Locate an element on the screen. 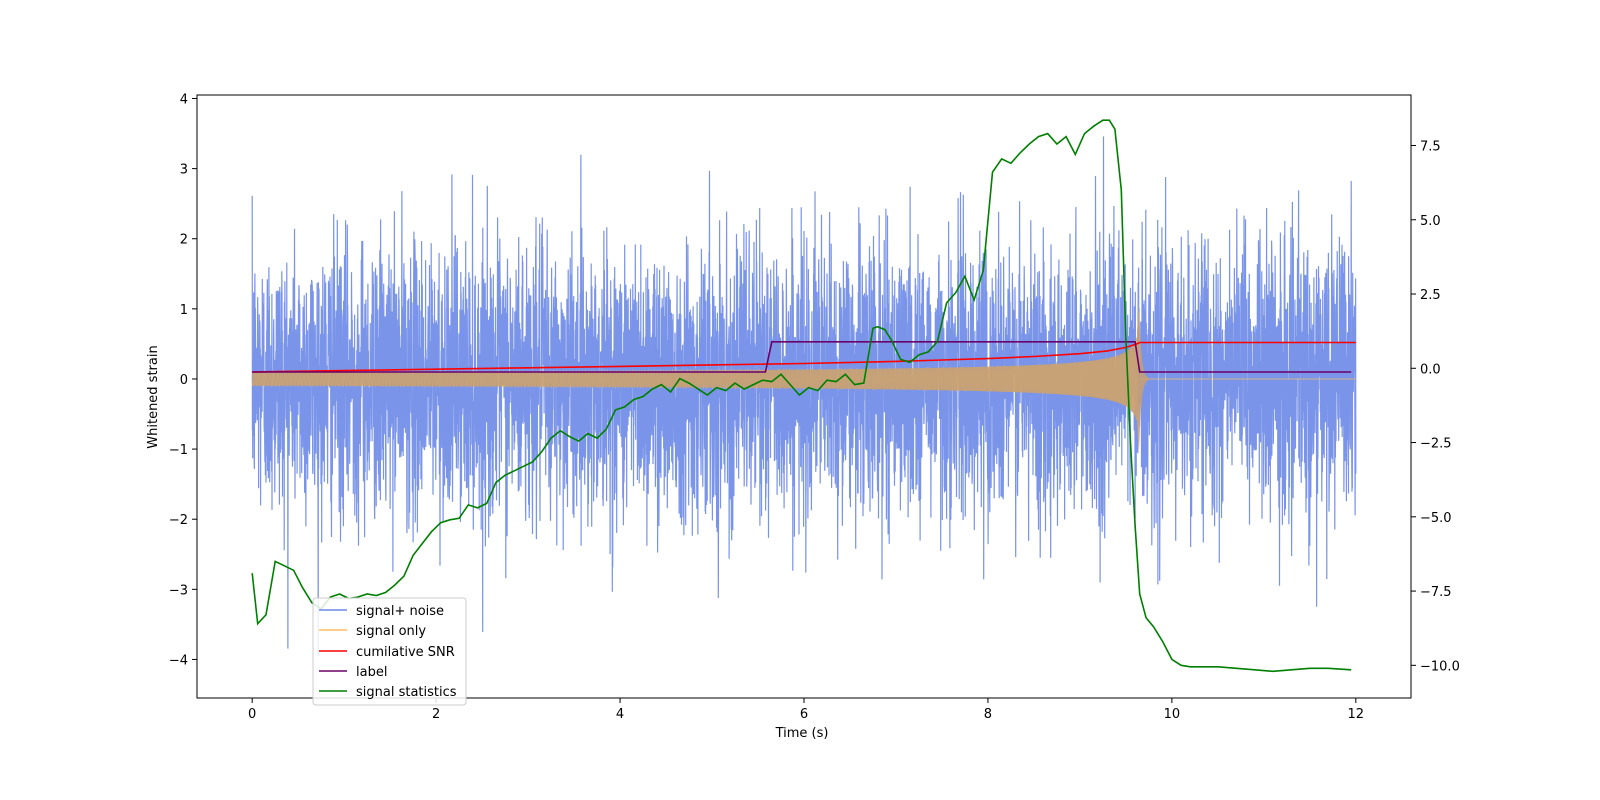 The height and width of the screenshot is (800, 1600). y-tick-label: −3 is located at coordinates (178, 590).